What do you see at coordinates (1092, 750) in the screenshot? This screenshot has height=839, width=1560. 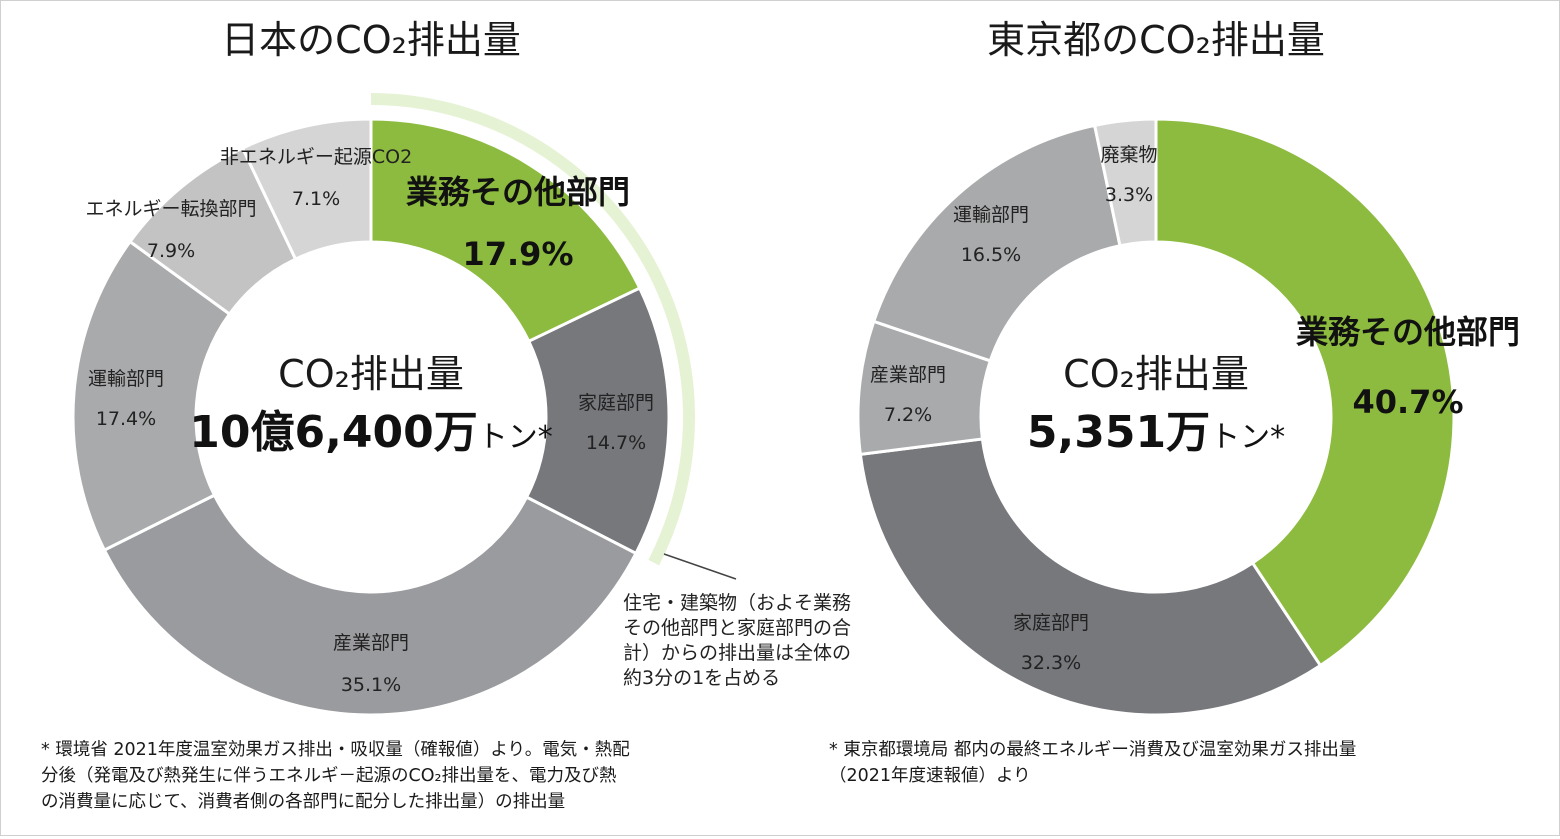 I see `tokyo-footnote-line-1: * 東京都環境局 都内の最終エネルギー消費及び温室効果ガス排出量` at bounding box center [1092, 750].